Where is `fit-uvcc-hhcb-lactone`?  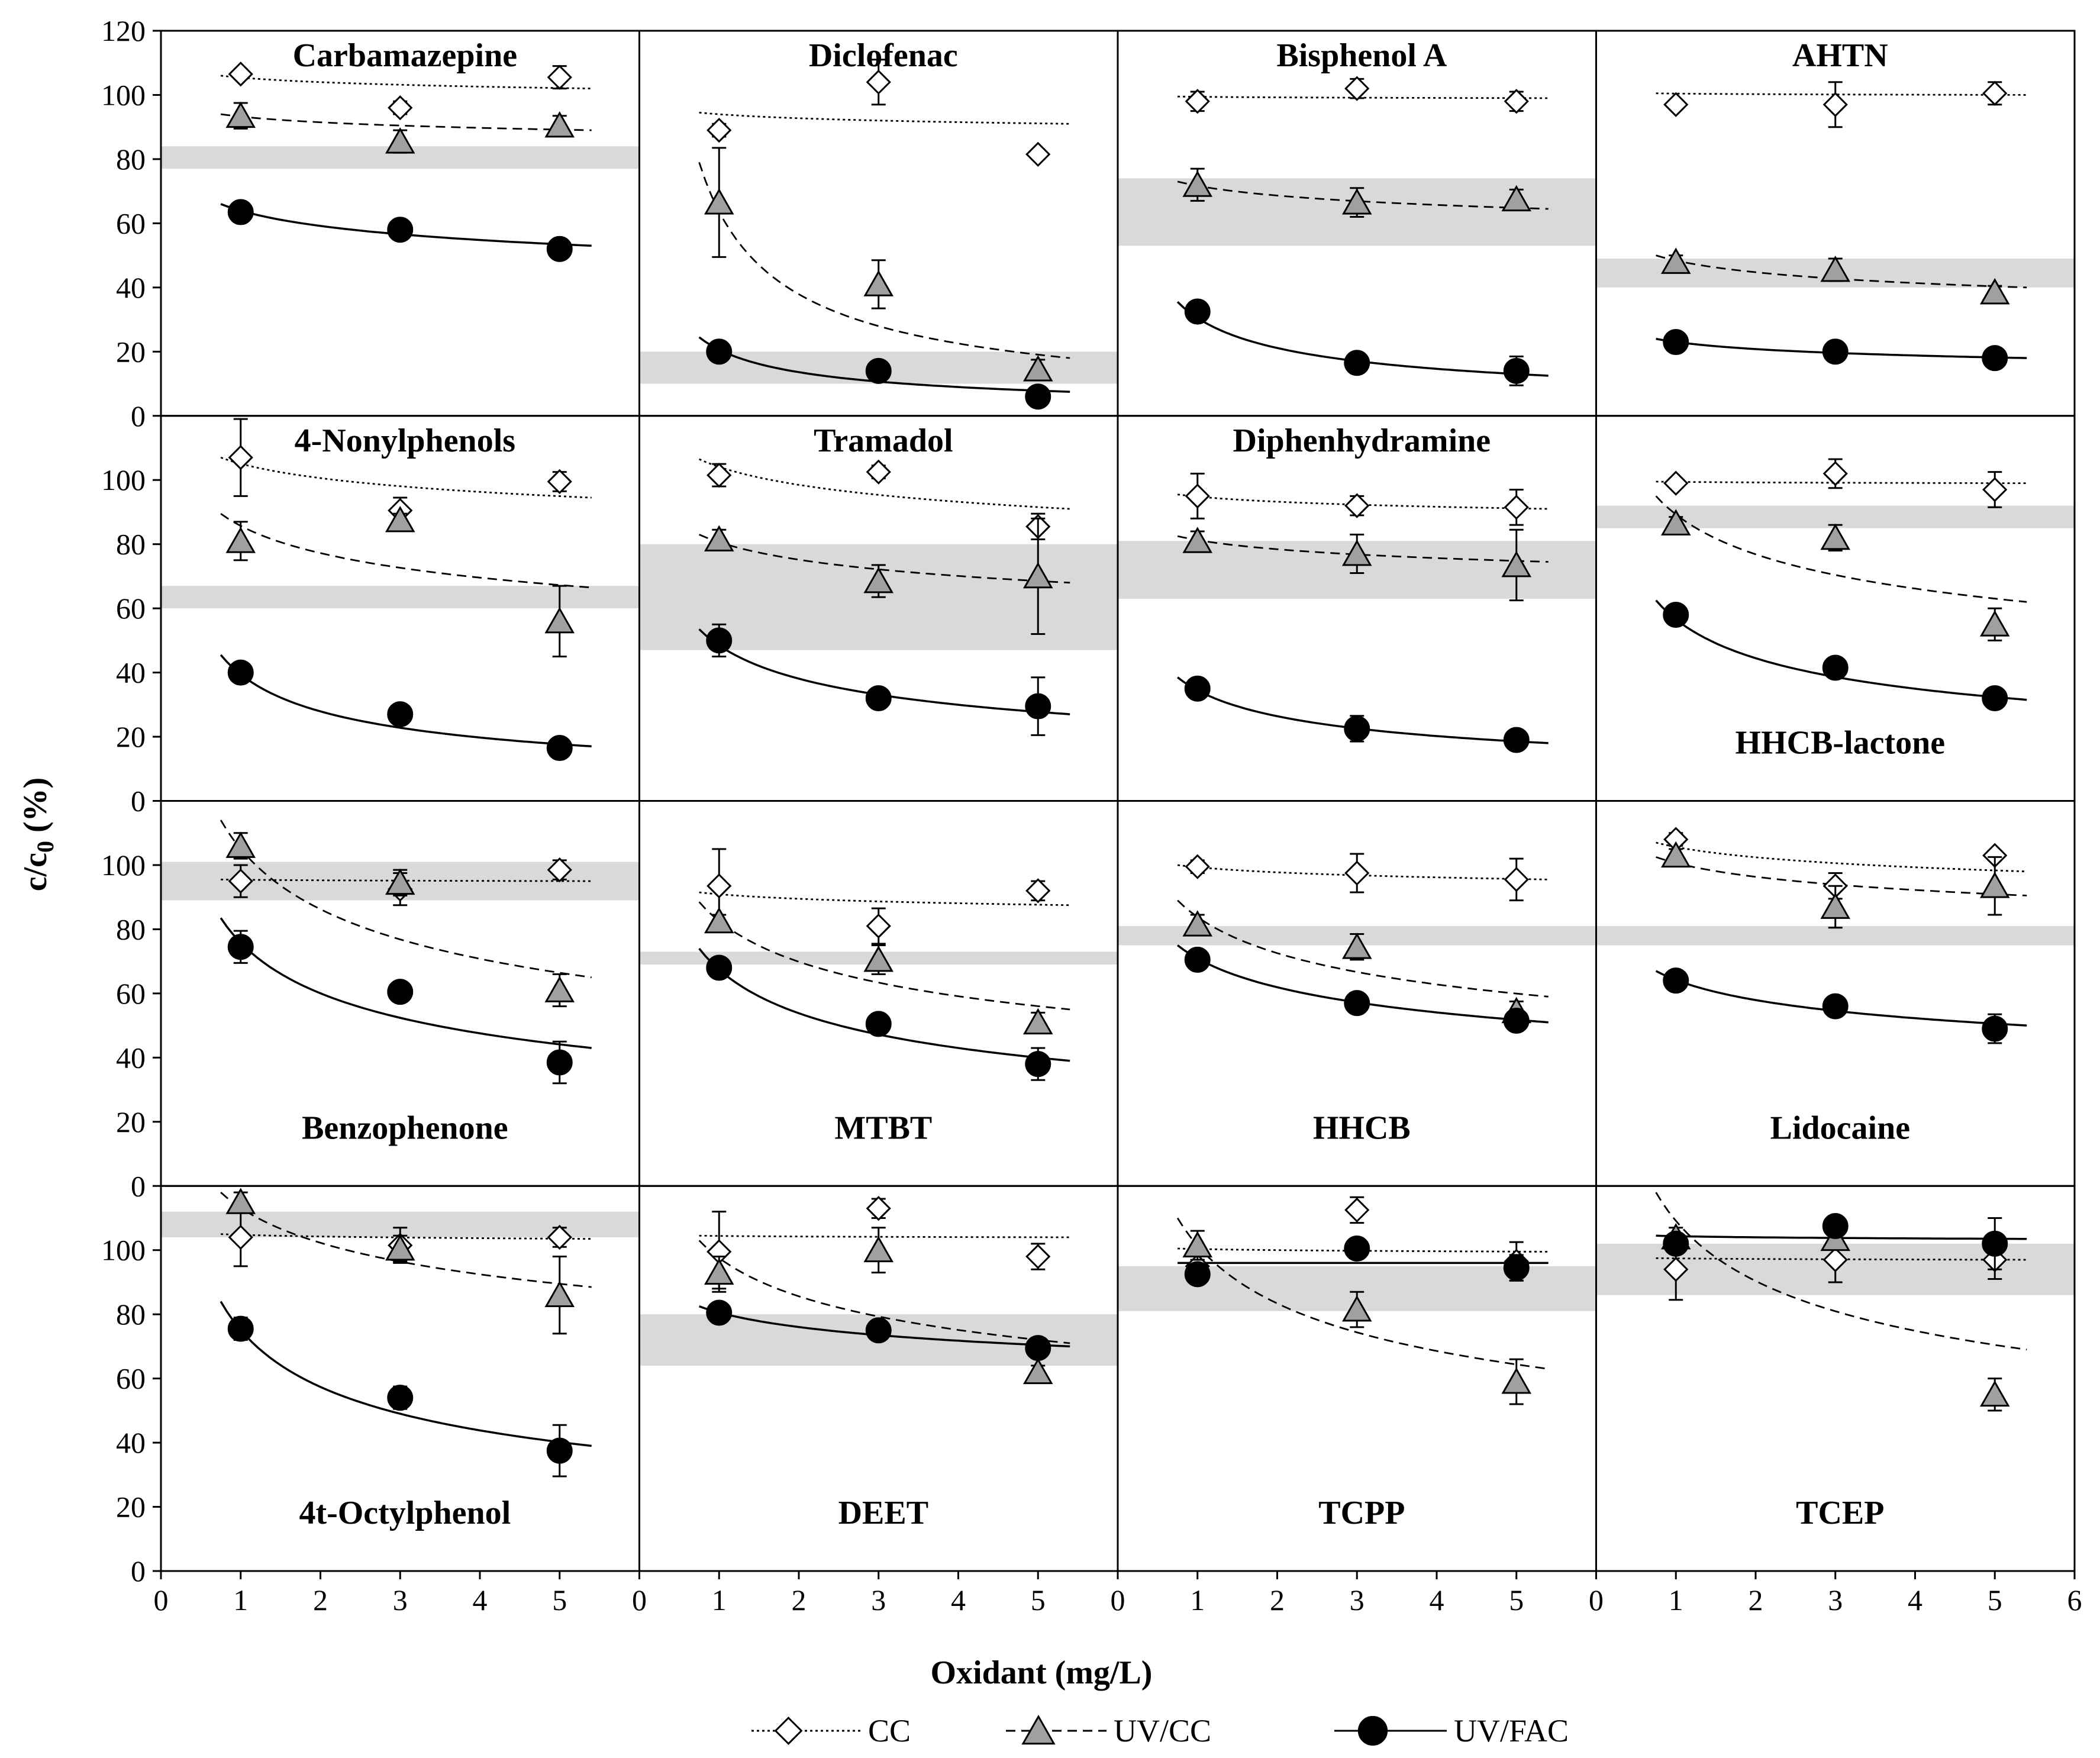 fit-uvcc-hhcb-lactone is located at coordinates (1841, 549).